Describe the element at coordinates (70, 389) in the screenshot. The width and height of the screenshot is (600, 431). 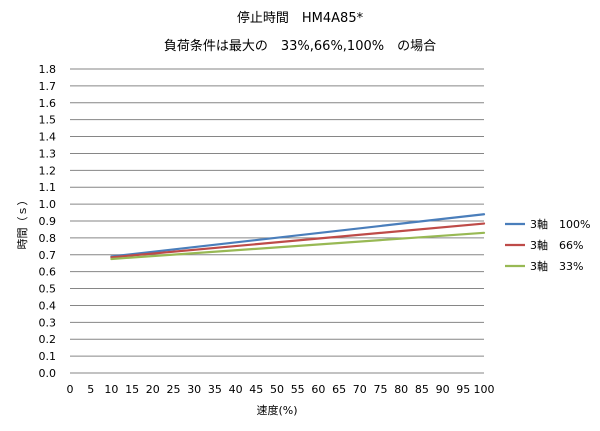
I see `x-tick-label: 0` at that location.